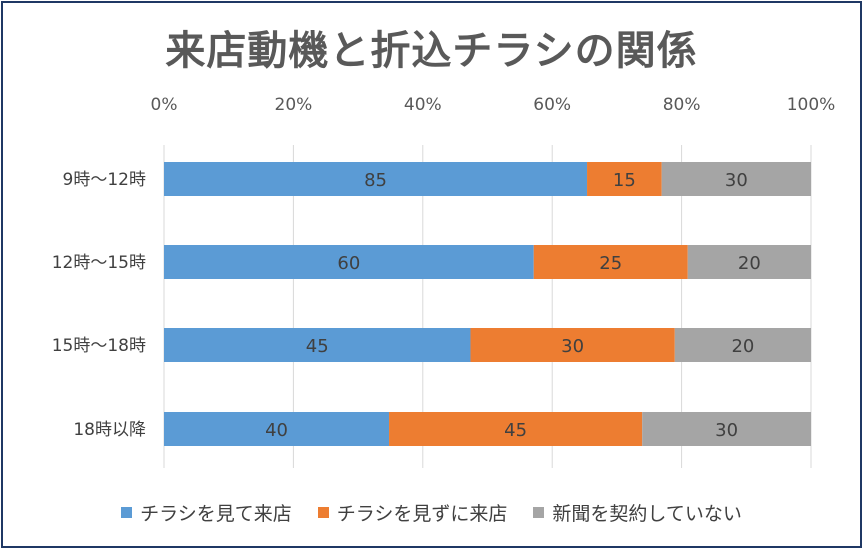  I want to click on legend-label: チラシを見て来店, so click(216, 514).